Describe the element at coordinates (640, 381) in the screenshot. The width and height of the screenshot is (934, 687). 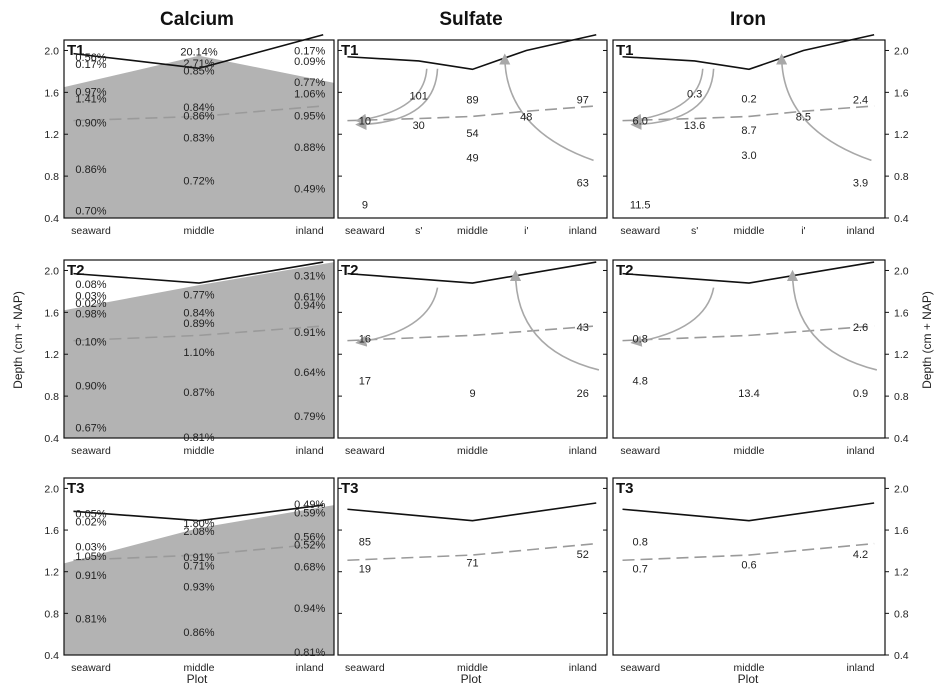
I see `iron-t2-value-label: 4.8` at that location.